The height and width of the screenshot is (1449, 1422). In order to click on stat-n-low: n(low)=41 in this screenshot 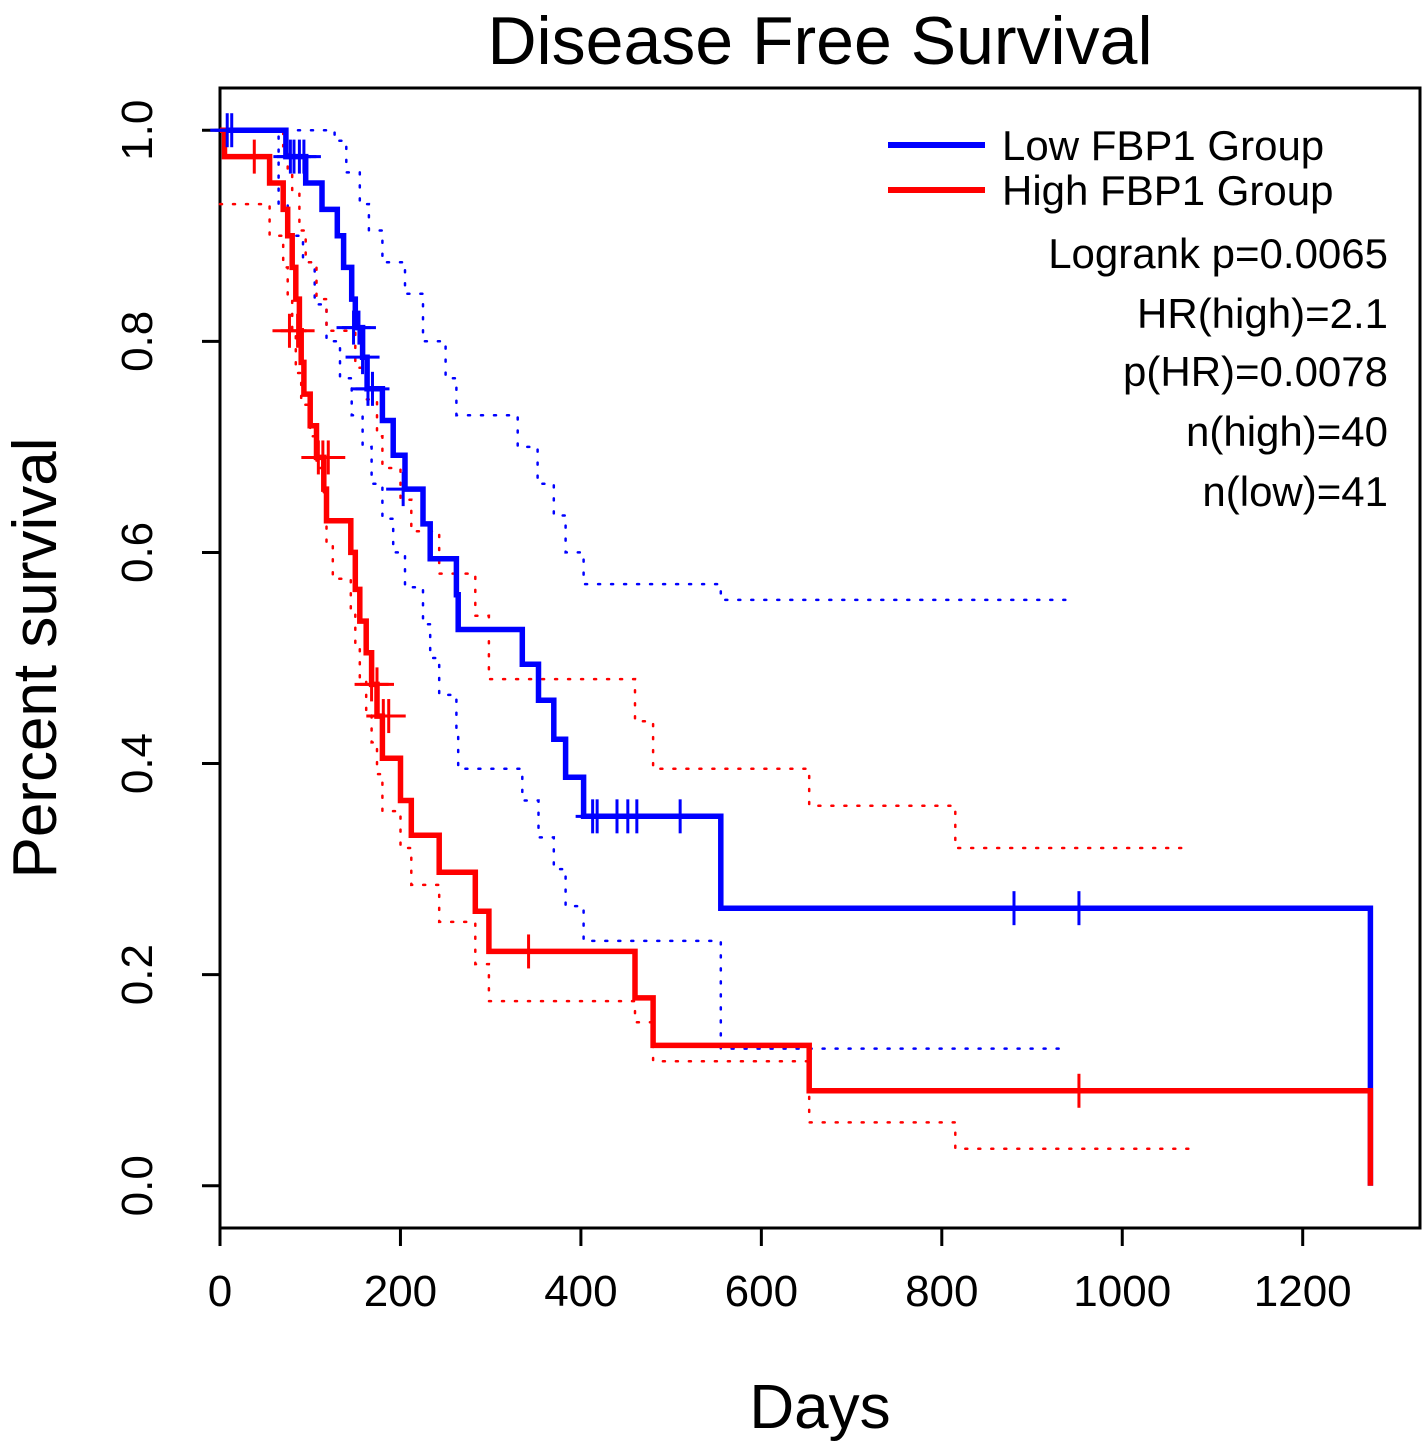, I will do `click(1295, 491)`.